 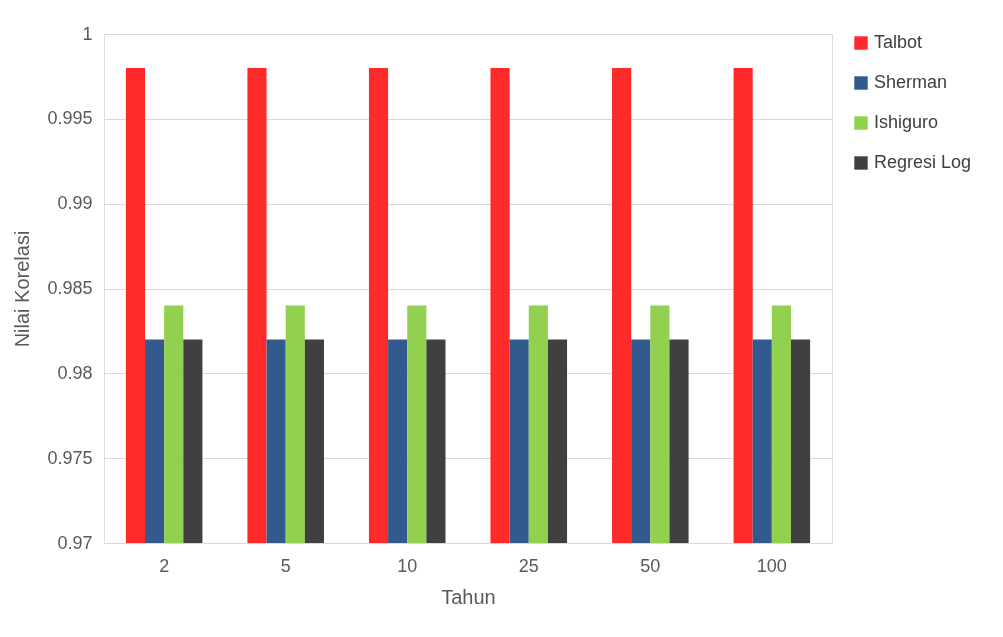 What do you see at coordinates (75, 372) in the screenshot?
I see `y-tick-label: 0.98` at bounding box center [75, 372].